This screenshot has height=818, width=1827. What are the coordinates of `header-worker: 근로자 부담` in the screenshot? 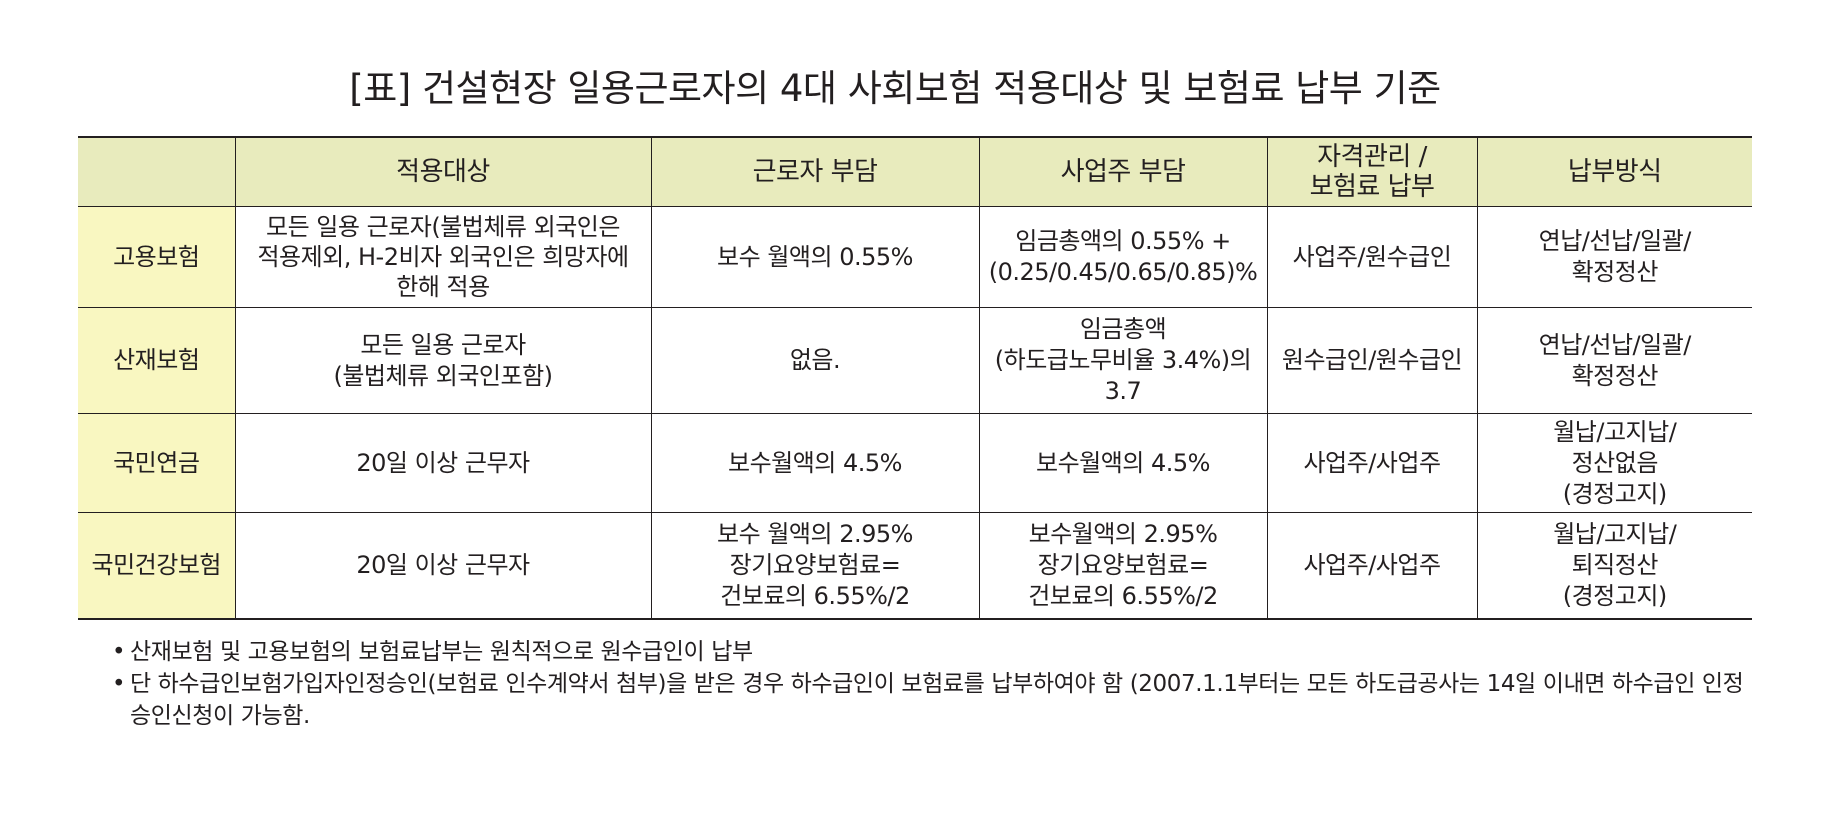 It's located at (815, 171).